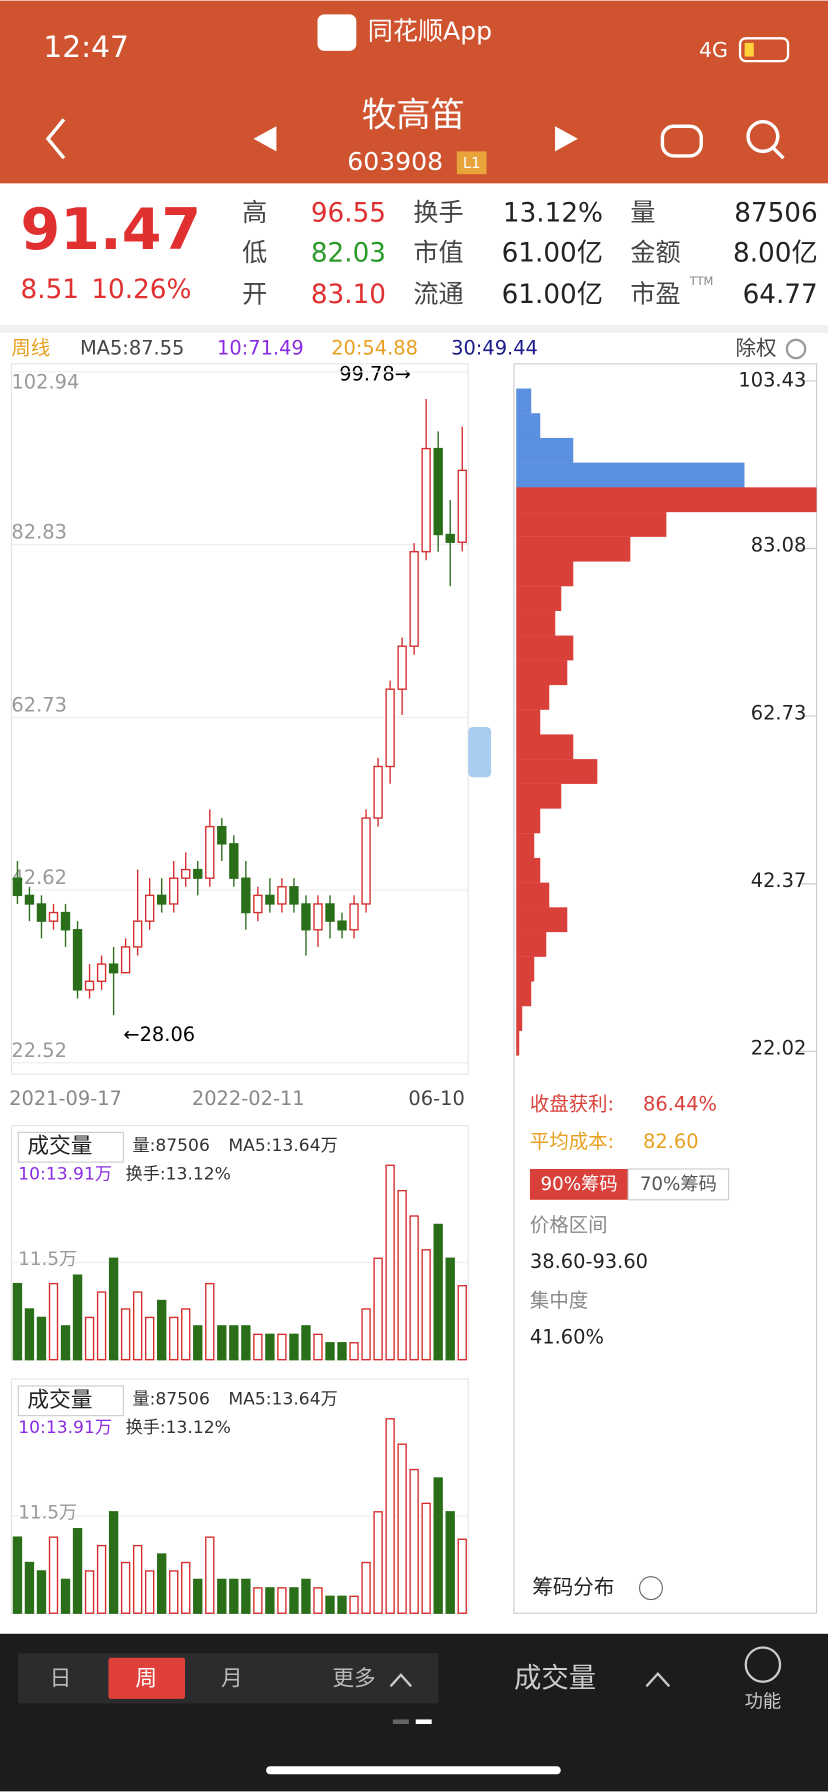 The width and height of the screenshot is (828, 1792). I want to click on stock-code: 603908, so click(395, 161).